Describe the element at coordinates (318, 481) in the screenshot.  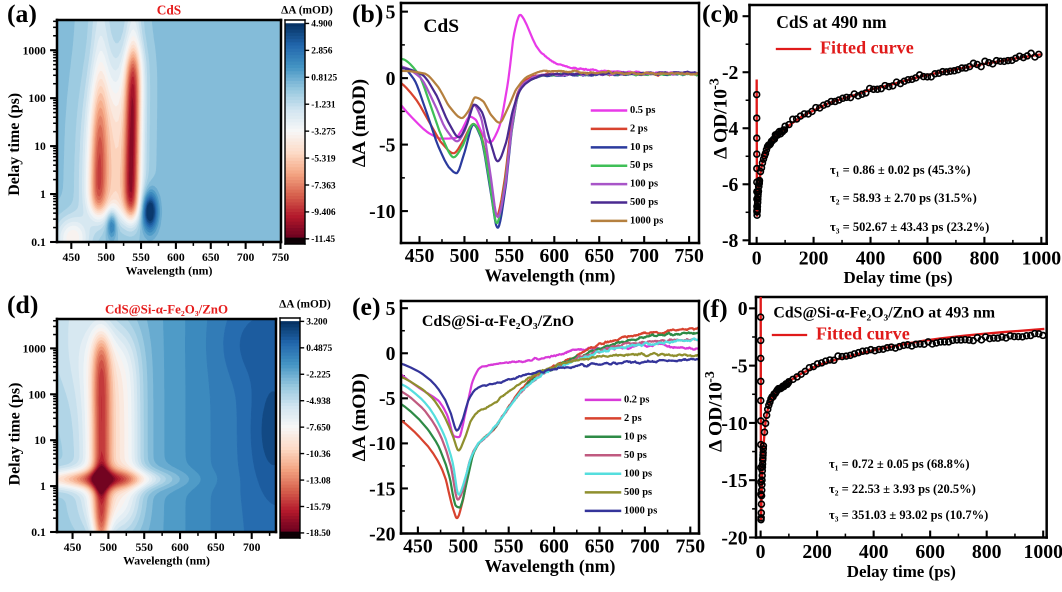
I see `svg-text: -13.08` at that location.